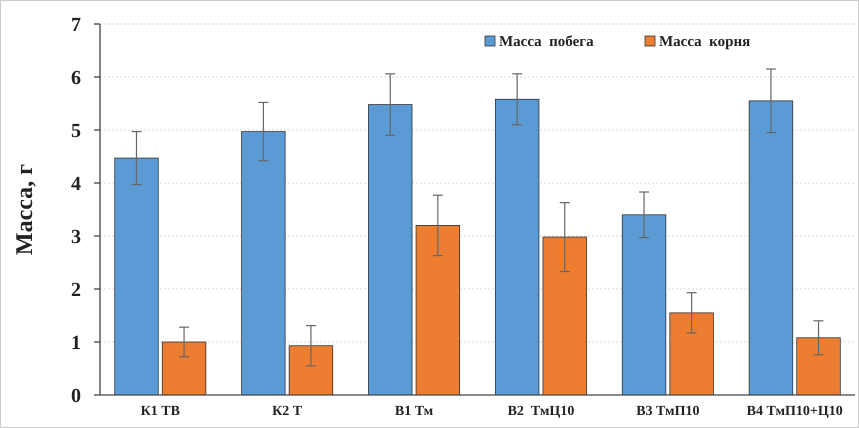 This screenshot has width=859, height=428. What do you see at coordinates (287, 411) in the screenshot?
I see `x-tick-label: К2 Т` at bounding box center [287, 411].